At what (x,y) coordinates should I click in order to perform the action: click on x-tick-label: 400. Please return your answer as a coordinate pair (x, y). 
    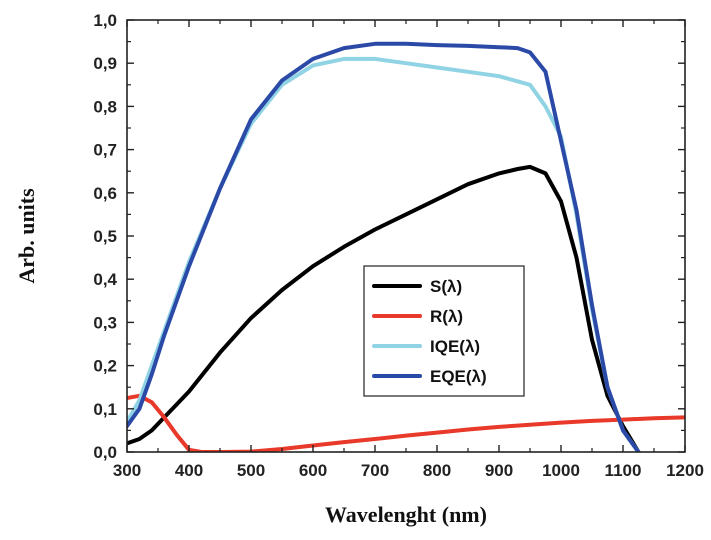
    Looking at the image, I should click on (189, 470).